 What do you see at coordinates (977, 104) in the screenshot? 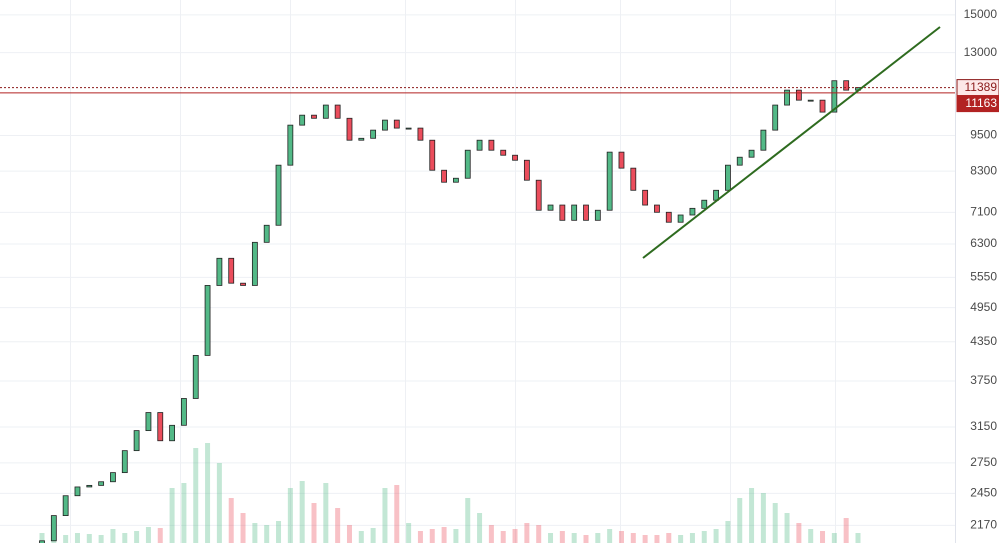
I see `price-label-box` at bounding box center [977, 104].